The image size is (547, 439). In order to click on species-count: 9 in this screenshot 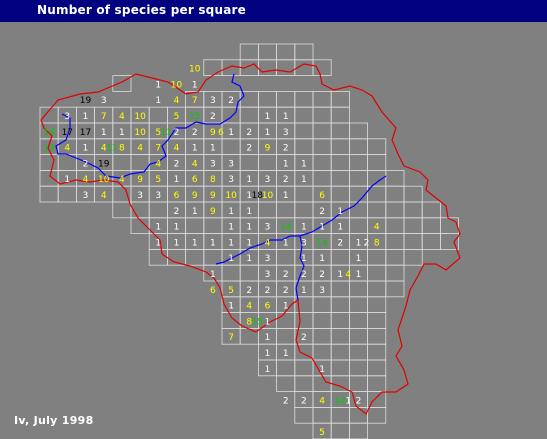, I will do `click(268, 149)`.